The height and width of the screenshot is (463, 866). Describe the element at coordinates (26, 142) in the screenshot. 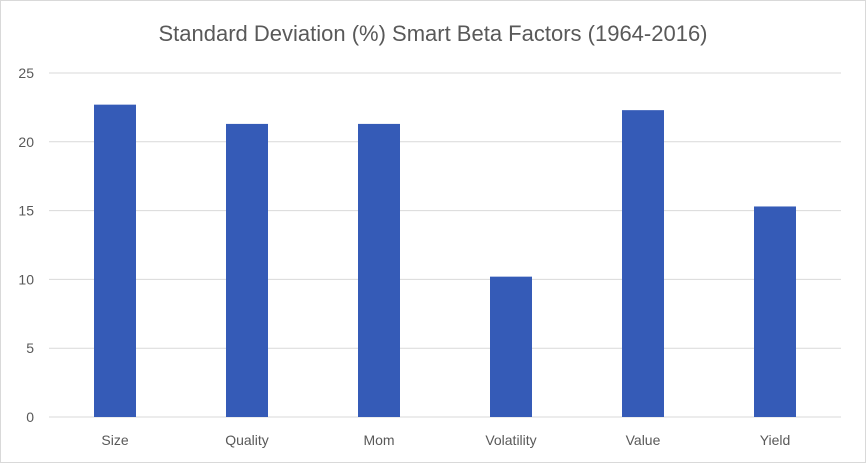

I see `y-tick-label: 20` at that location.